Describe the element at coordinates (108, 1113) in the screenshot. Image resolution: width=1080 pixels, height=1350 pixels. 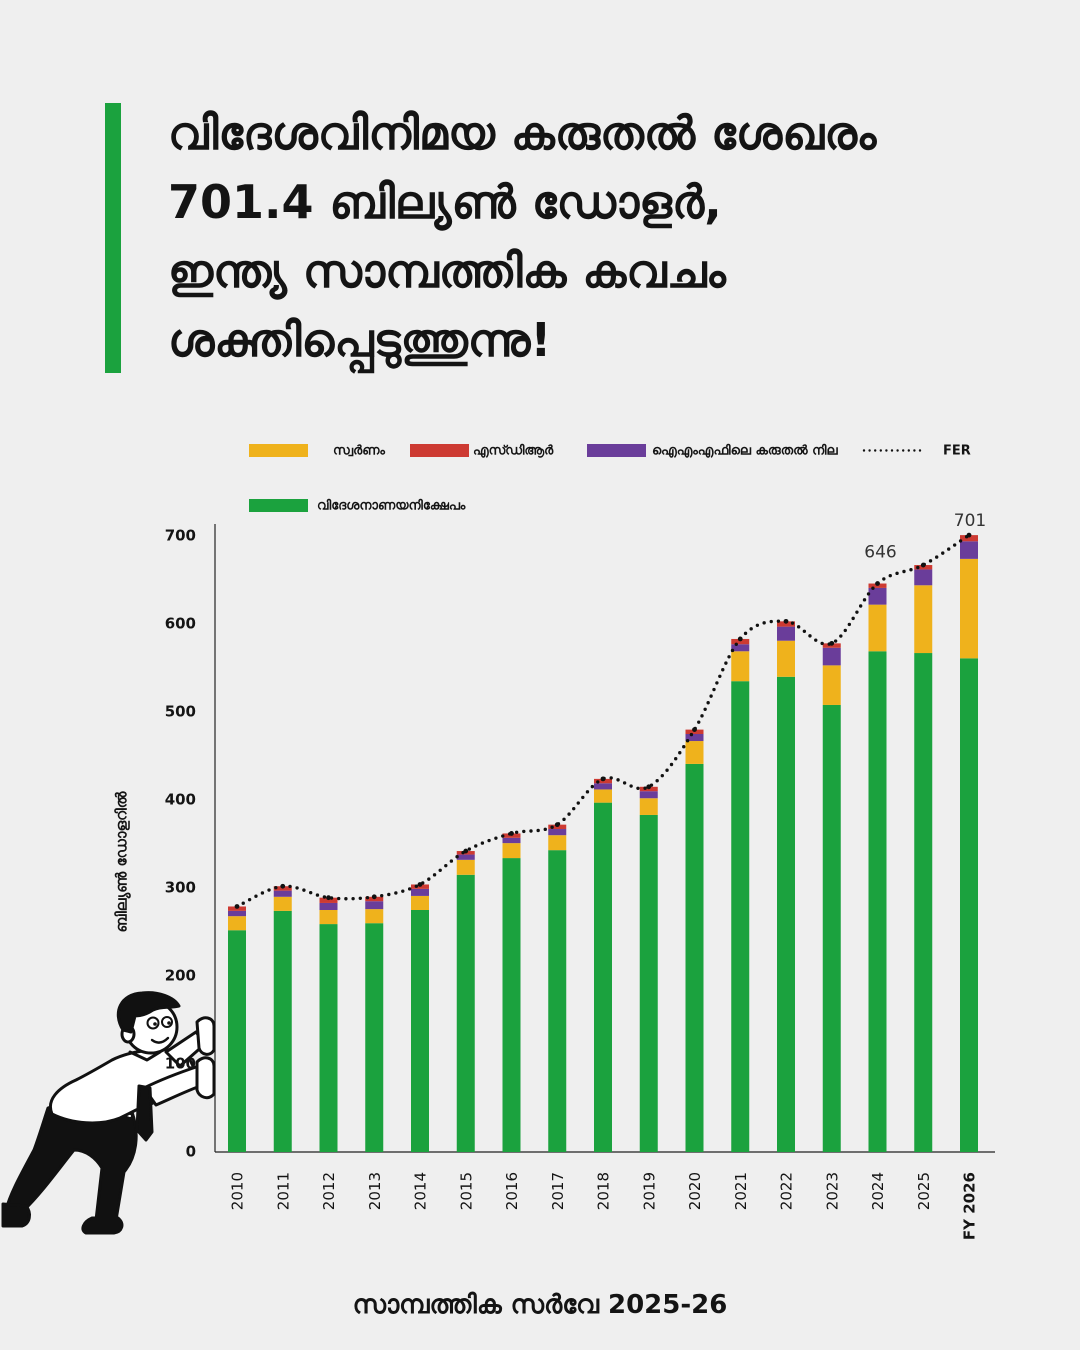
I see `man-pushing-axis-illustration` at that location.